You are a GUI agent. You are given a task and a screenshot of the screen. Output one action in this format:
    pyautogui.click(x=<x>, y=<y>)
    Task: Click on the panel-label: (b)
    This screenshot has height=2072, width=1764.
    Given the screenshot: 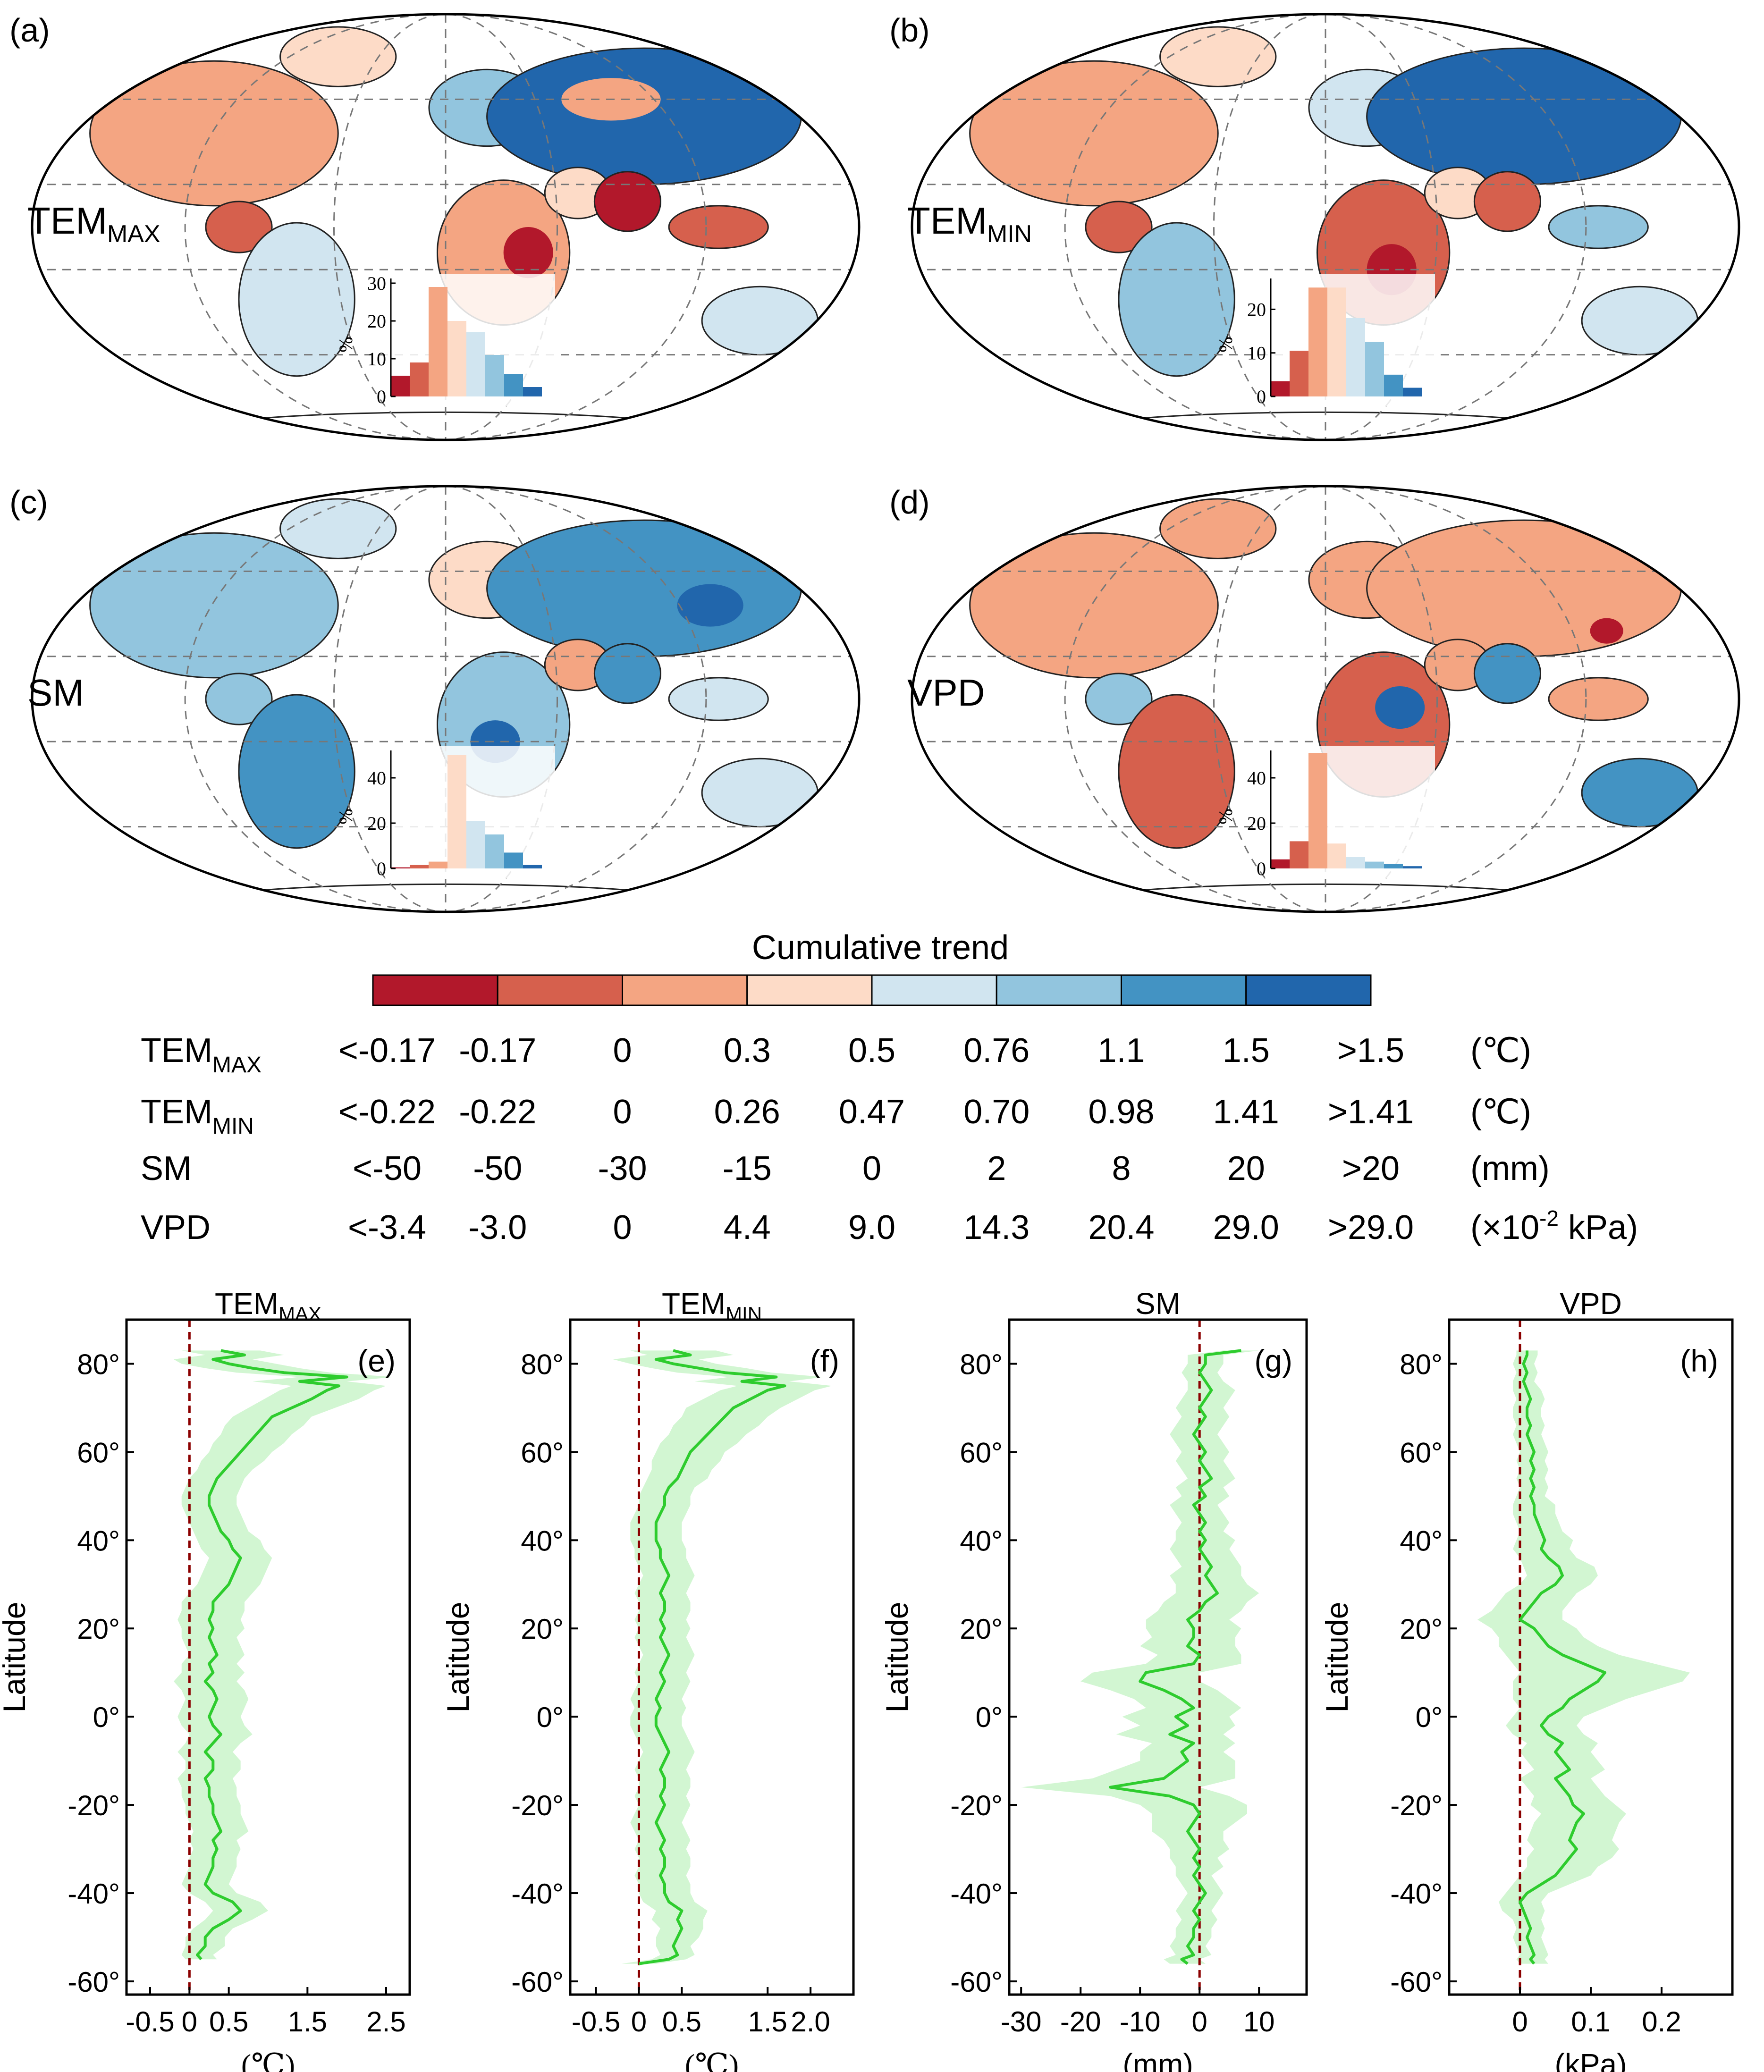 What is the action you would take?
    pyautogui.click(x=910, y=30)
    